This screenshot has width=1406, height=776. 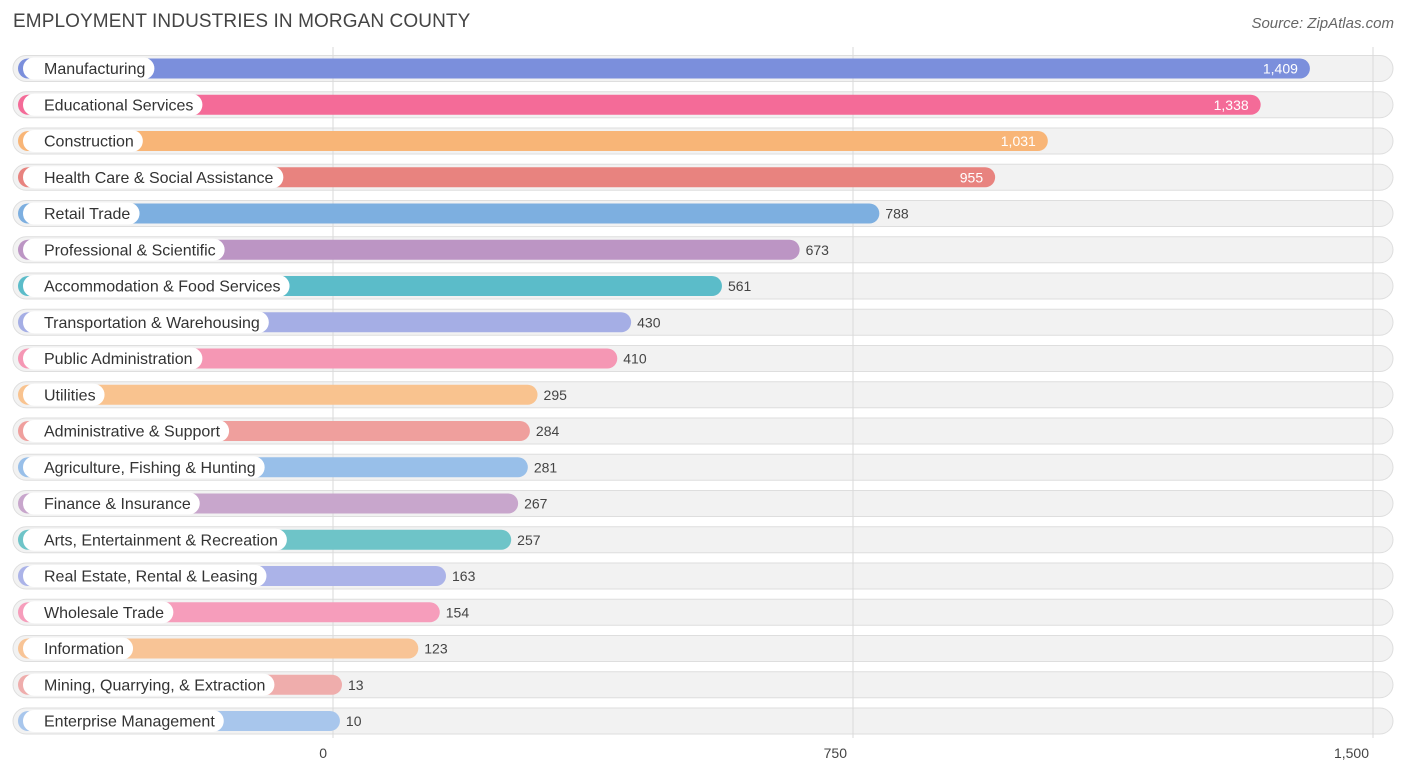 What do you see at coordinates (635, 359) in the screenshot?
I see `value-label: 410` at bounding box center [635, 359].